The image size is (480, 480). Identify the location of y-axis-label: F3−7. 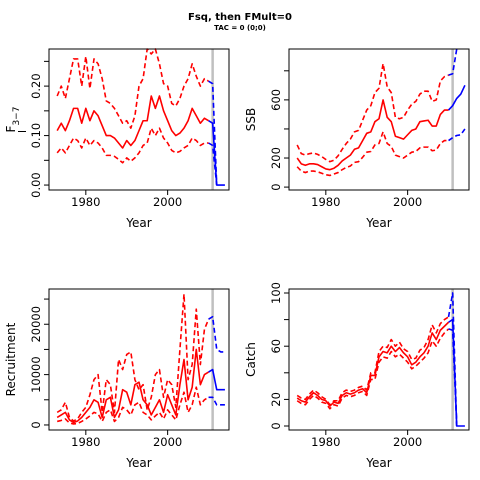
(13, 120).